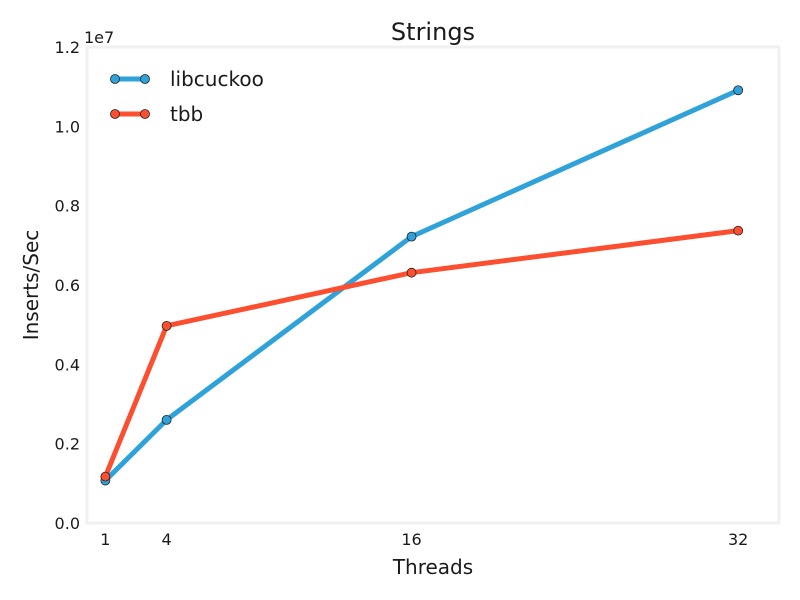  What do you see at coordinates (67, 206) in the screenshot?
I see `y-tick-label: 0.8` at bounding box center [67, 206].